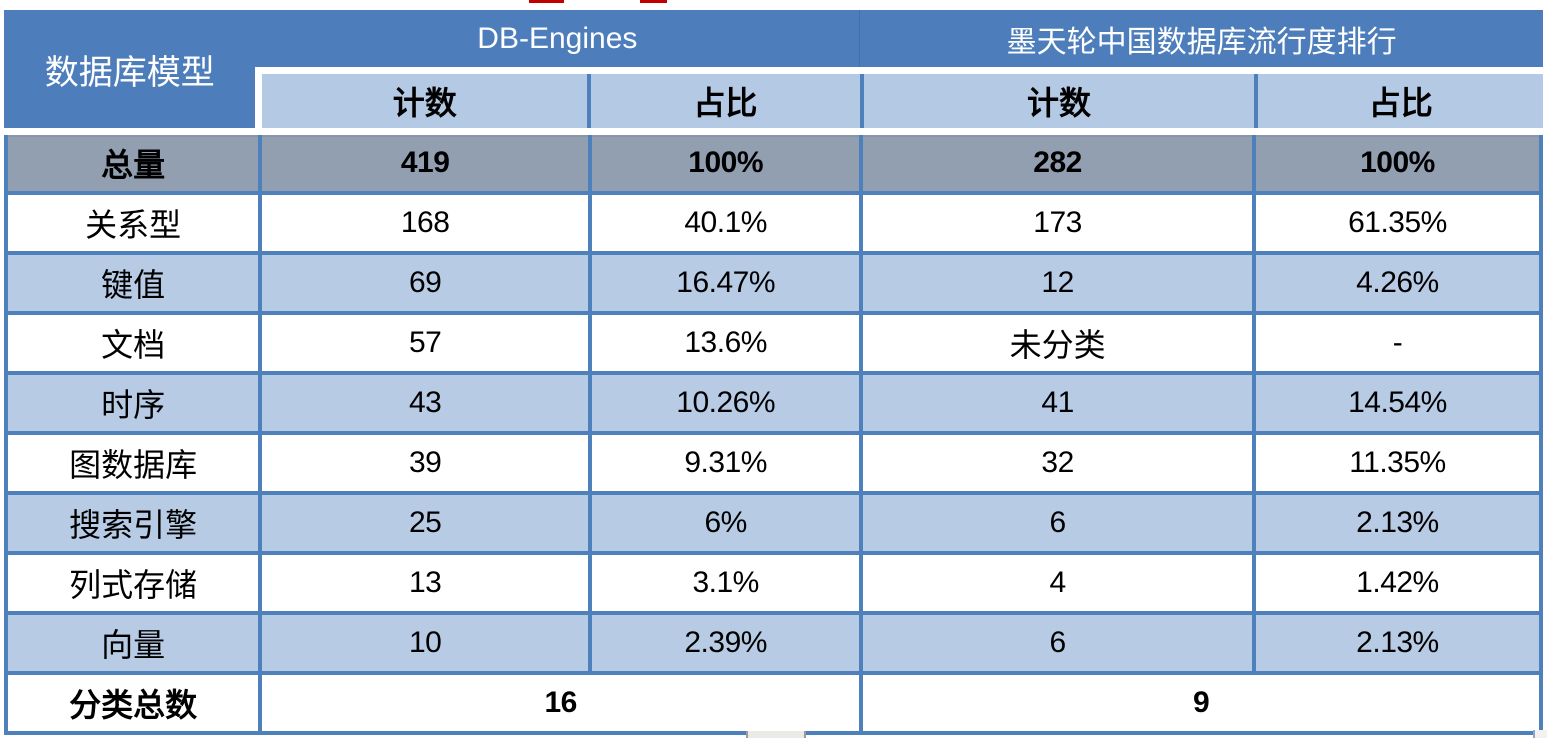 The height and width of the screenshot is (738, 1547). What do you see at coordinates (423, 463) in the screenshot?
I see `cell-value: 39` at bounding box center [423, 463].